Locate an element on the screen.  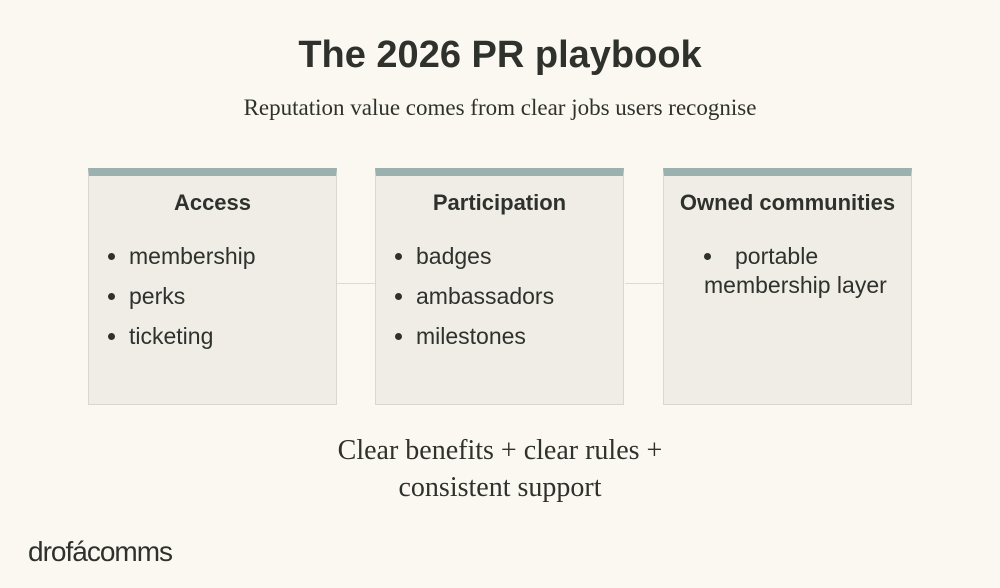
card-list: membership perks ticketing is located at coordinates (212, 296).